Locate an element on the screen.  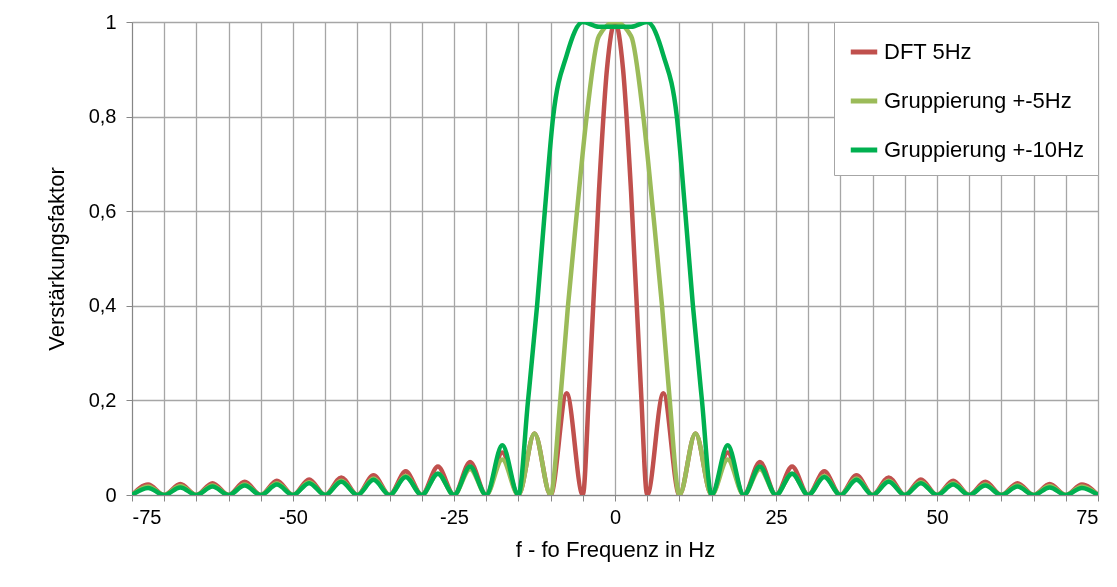
x-tick-label: 75 is located at coordinates (1087, 516).